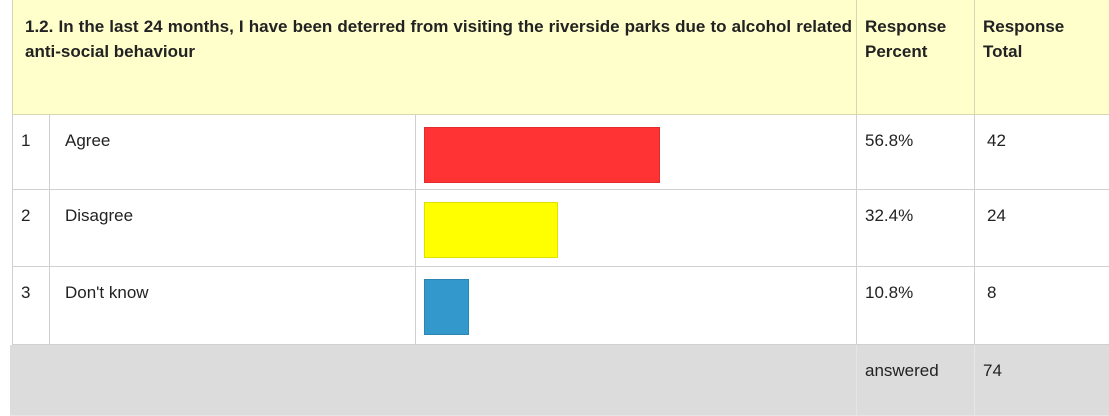 The width and height of the screenshot is (1109, 416). Describe the element at coordinates (233, 228) in the screenshot. I see `row-label: Disagree` at that location.